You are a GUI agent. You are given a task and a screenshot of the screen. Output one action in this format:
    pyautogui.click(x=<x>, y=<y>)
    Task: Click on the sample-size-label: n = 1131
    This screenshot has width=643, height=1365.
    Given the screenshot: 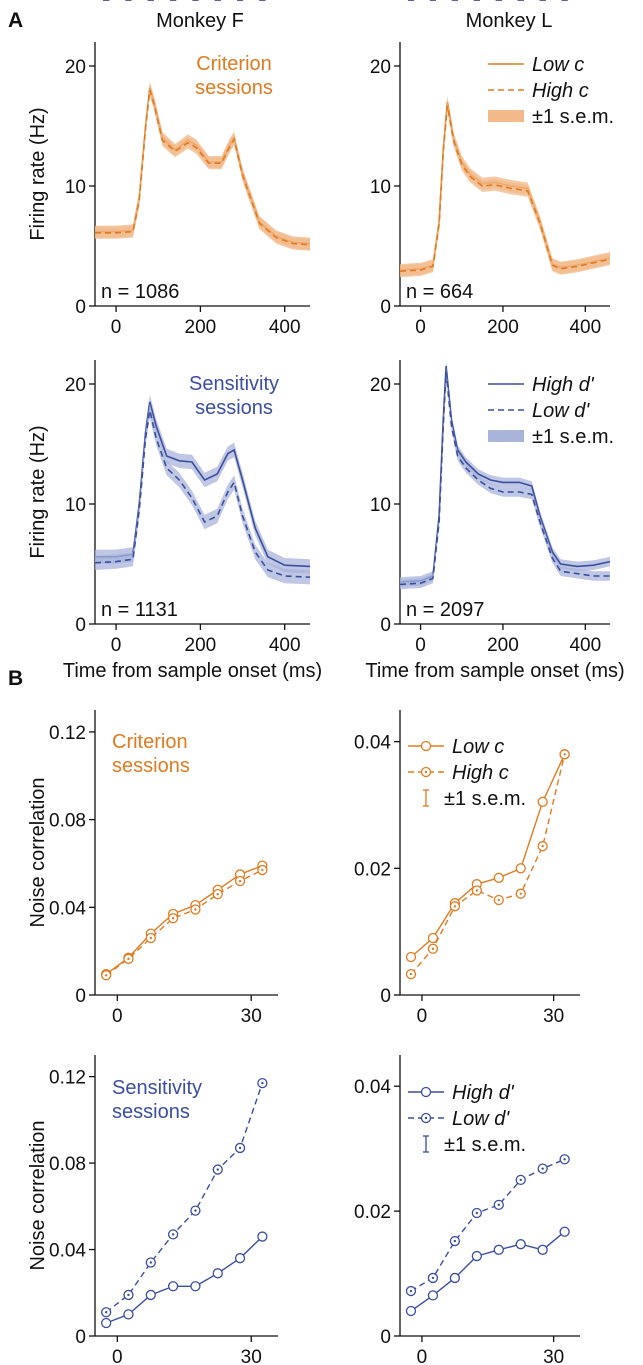 What is the action you would take?
    pyautogui.click(x=139, y=610)
    